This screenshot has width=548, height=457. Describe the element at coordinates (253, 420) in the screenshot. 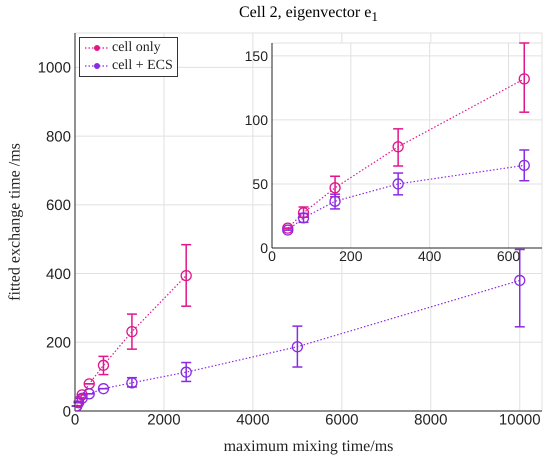

I see `x-tick-label: 4000` at that location.